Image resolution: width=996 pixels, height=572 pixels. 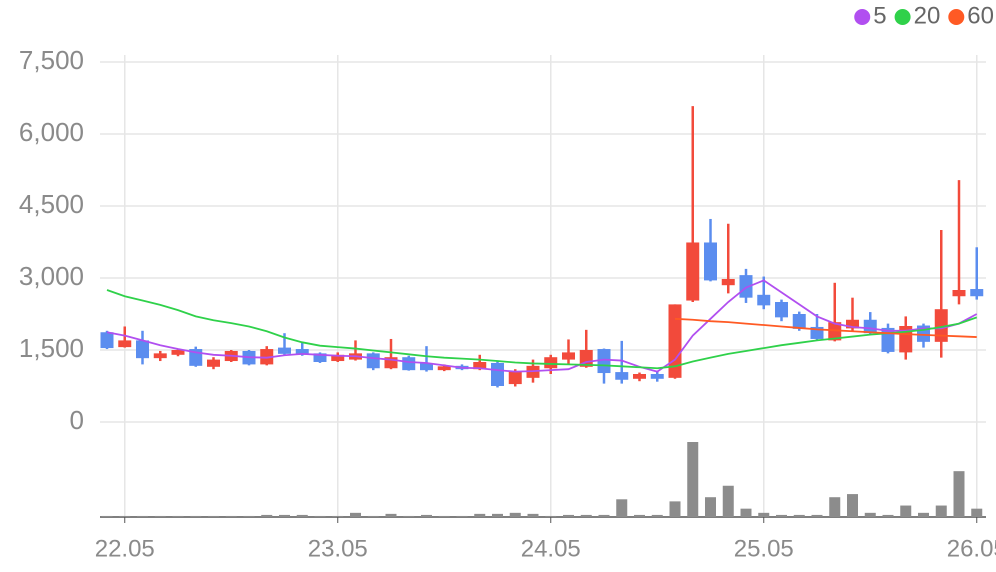 What do you see at coordinates (971, 548) in the screenshot?
I see `x-tick-label: 26.05` at bounding box center [971, 548].